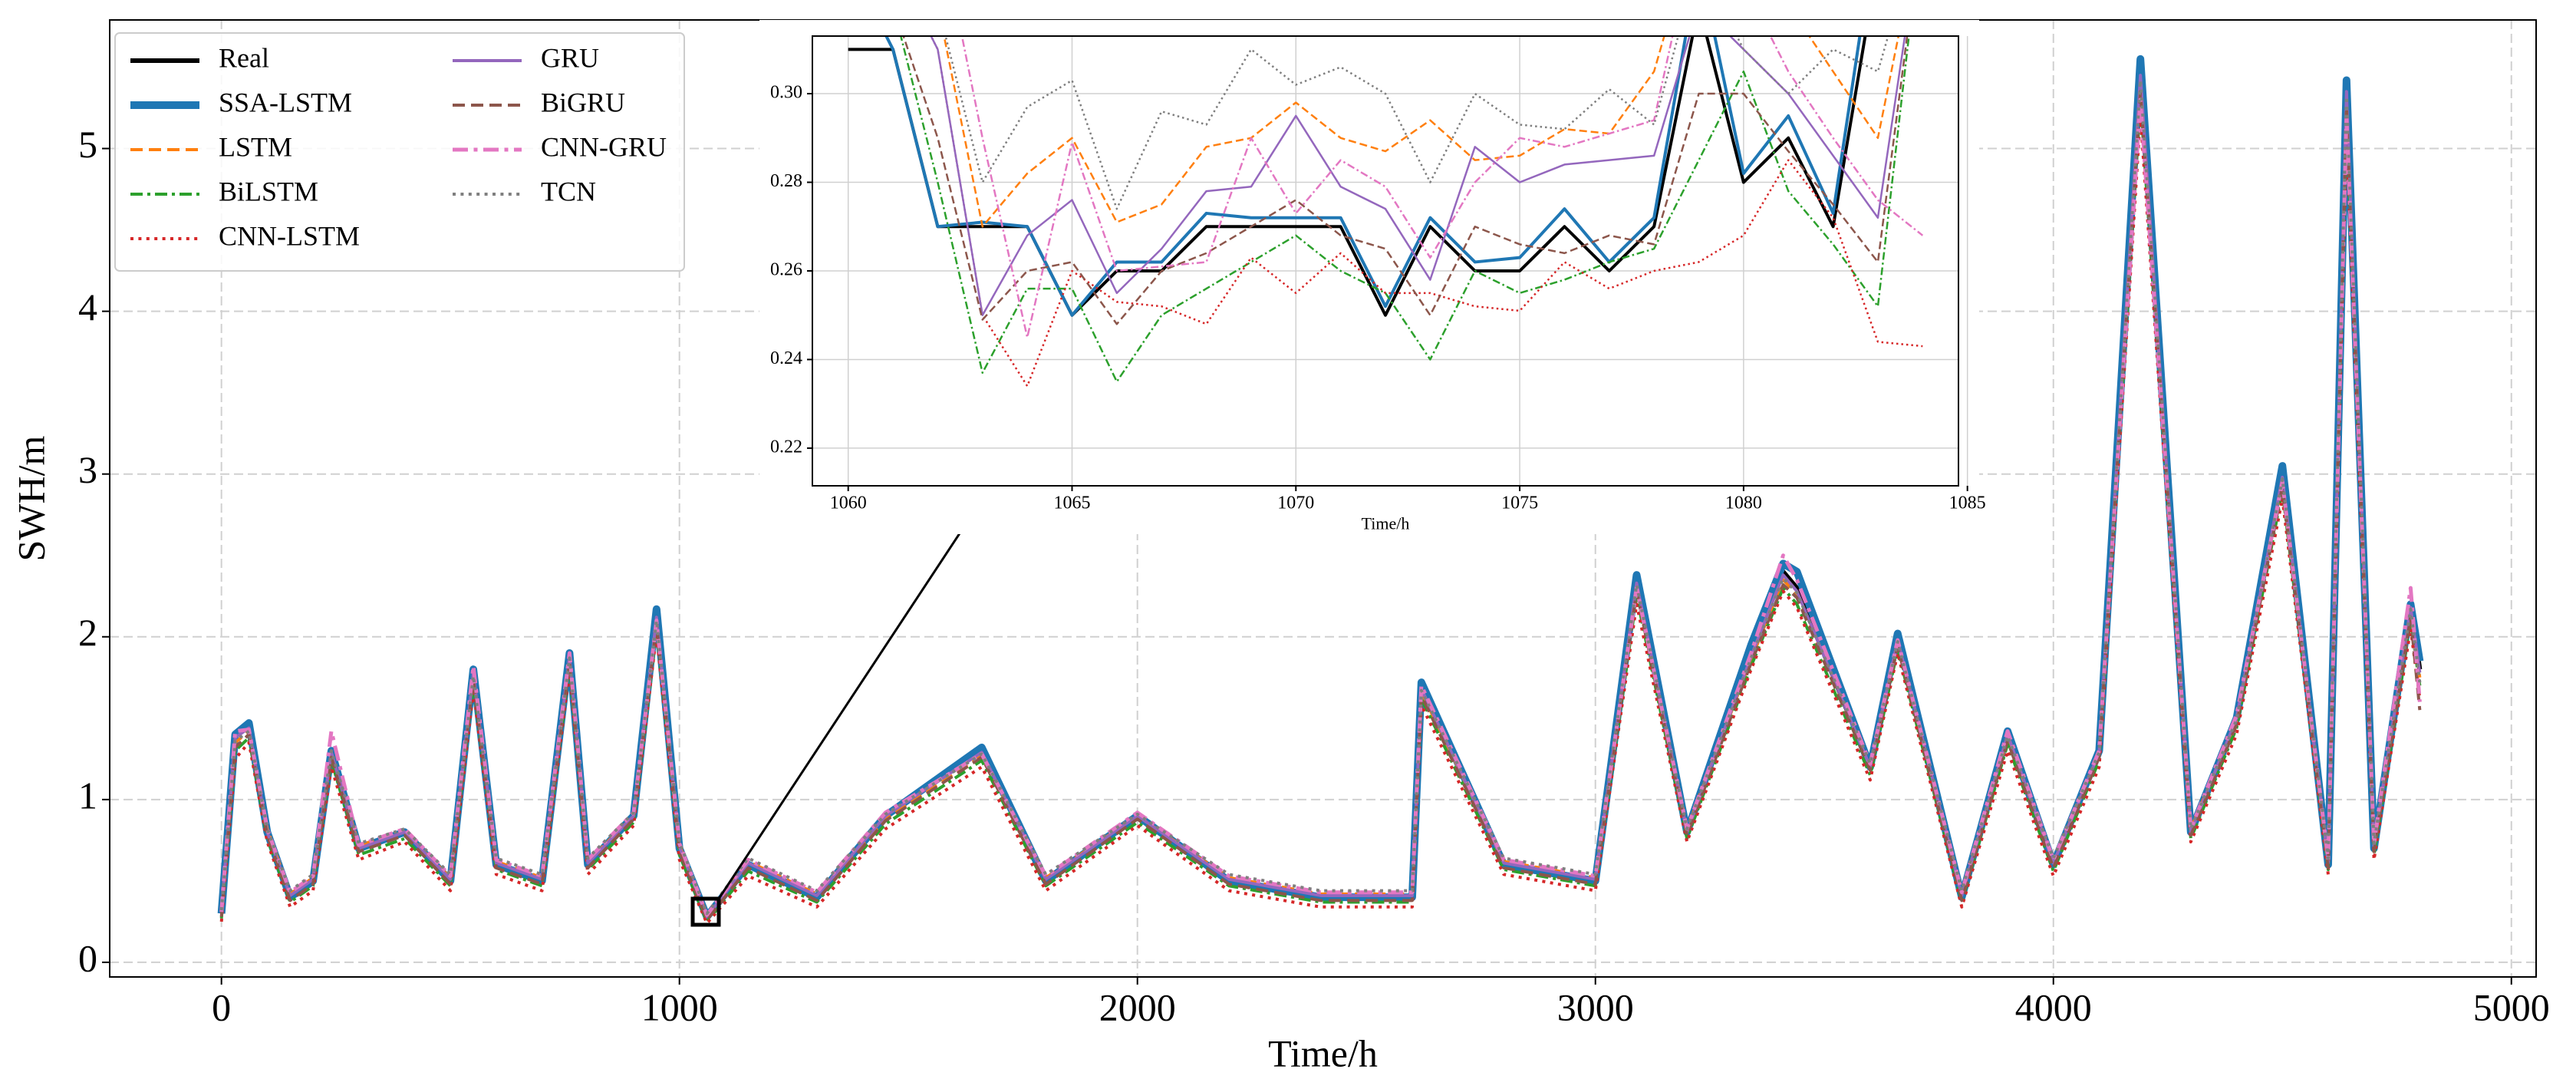  What do you see at coordinates (289, 236) in the screenshot?
I see `legend-label: CNN-LSTM` at bounding box center [289, 236].